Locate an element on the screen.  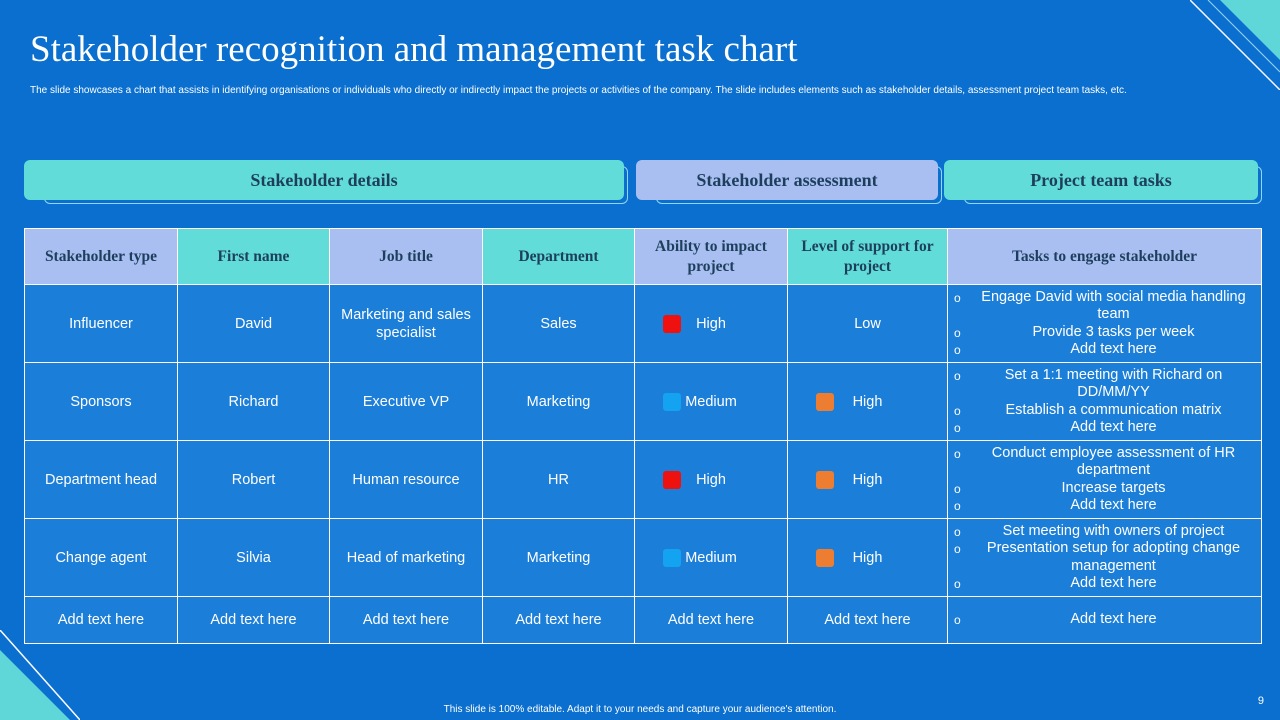
cell-first-name: David is located at coordinates (253, 323).